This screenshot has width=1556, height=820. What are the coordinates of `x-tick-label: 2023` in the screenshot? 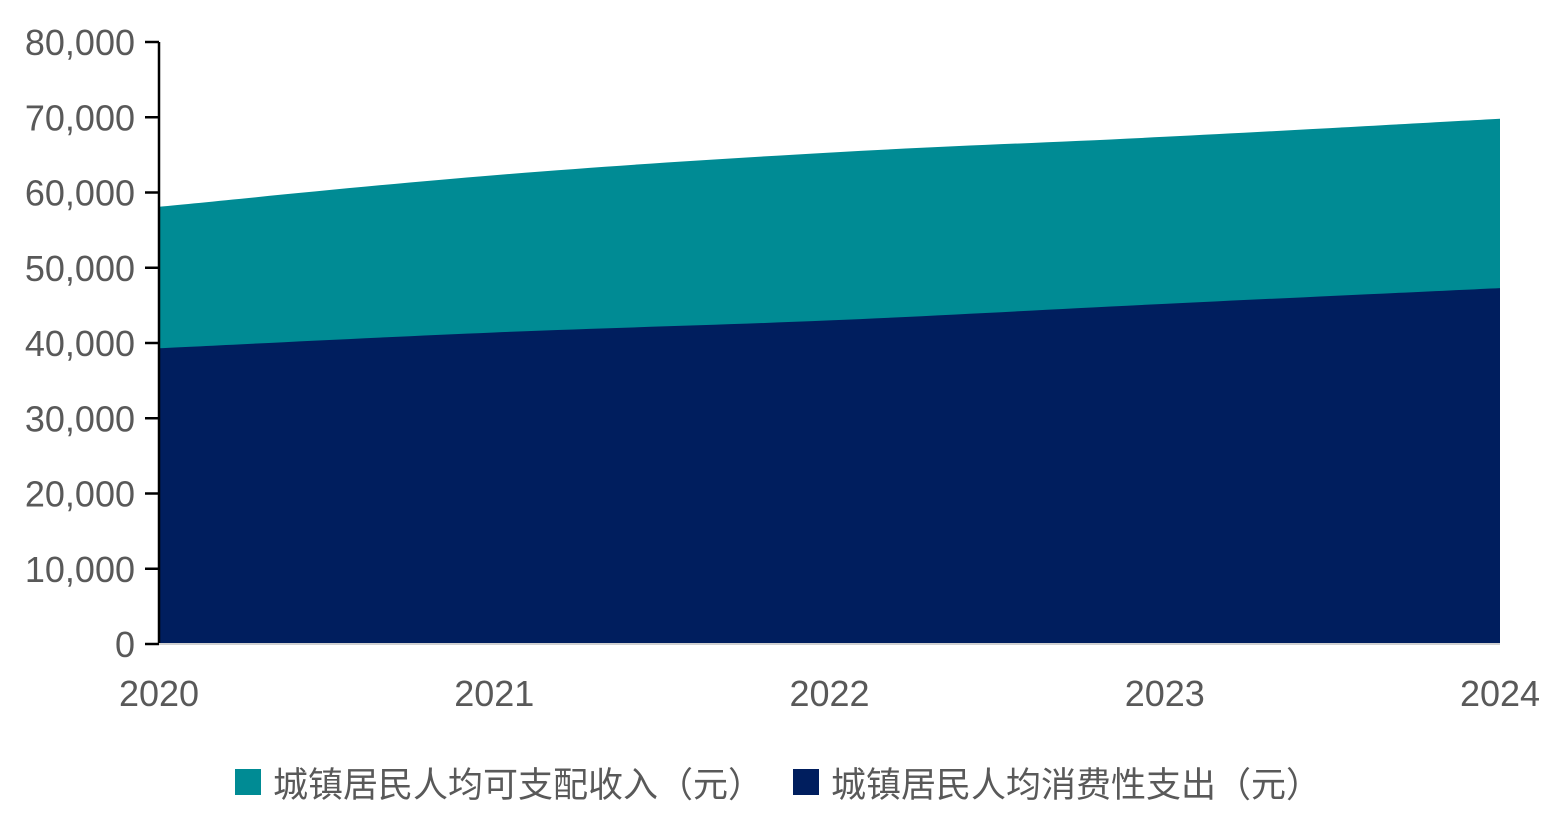 It's located at (1165, 693).